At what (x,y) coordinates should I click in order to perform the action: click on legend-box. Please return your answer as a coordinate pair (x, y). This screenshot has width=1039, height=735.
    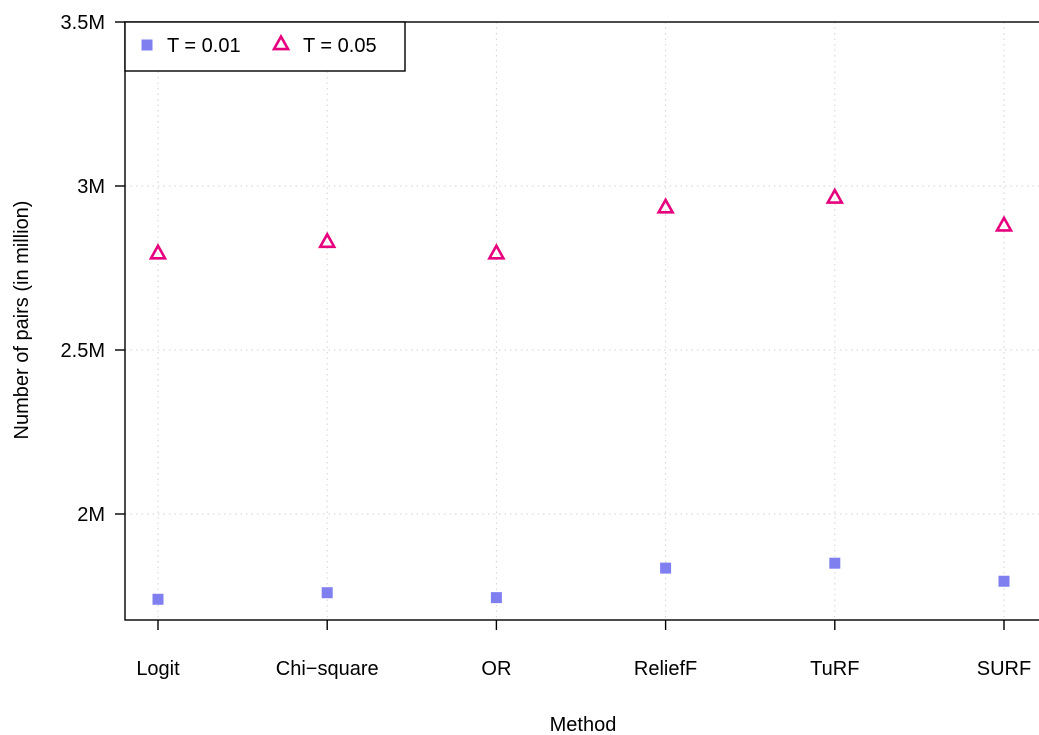
    Looking at the image, I should click on (265, 46).